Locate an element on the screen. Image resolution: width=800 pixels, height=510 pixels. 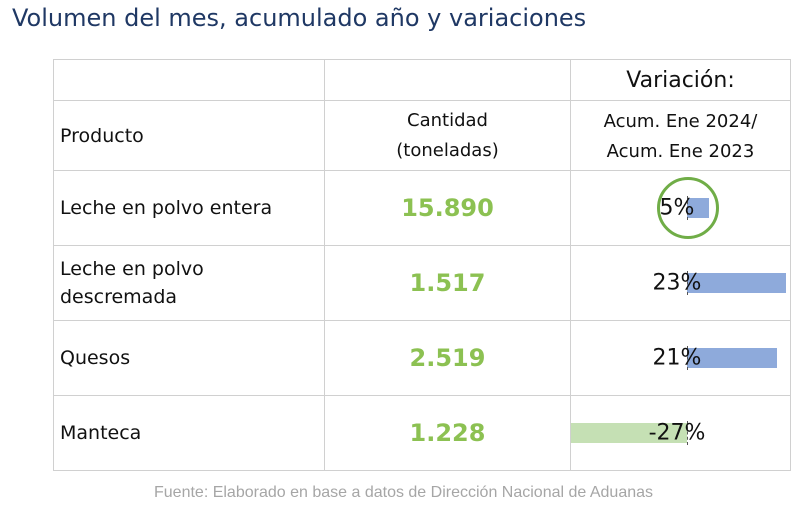
header-variacion-period: Acum. Ene 2024/ Acum. Ene 2023 is located at coordinates (680, 135).